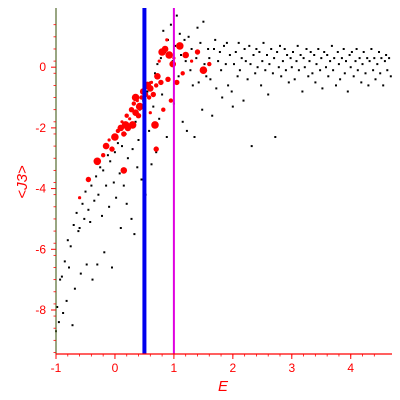 The image size is (400, 400). Describe the element at coordinates (223, 386) in the screenshot. I see `x-axis-label: E` at that location.